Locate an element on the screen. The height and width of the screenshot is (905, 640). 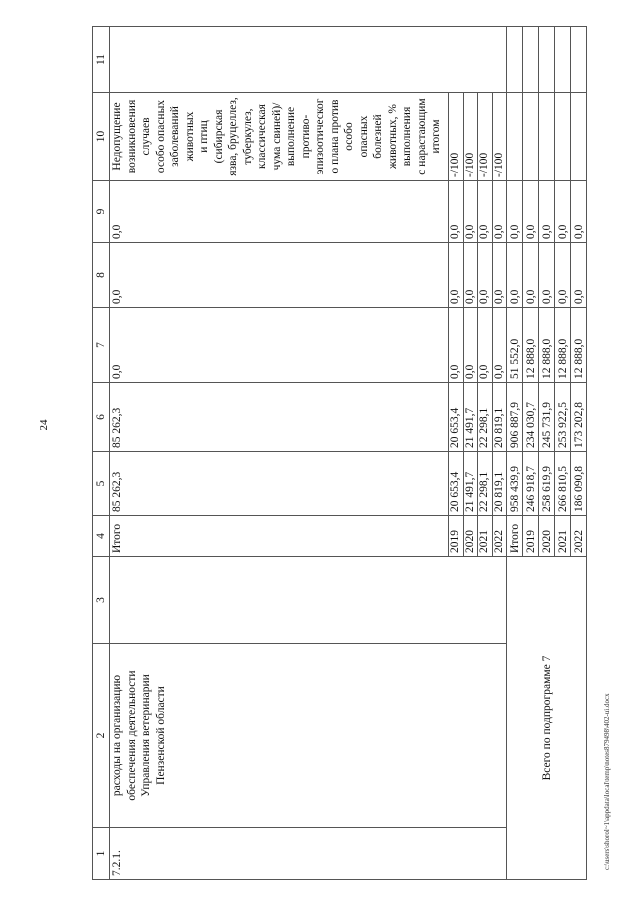
column-header-5: 5 is located at coordinates (101, 483).